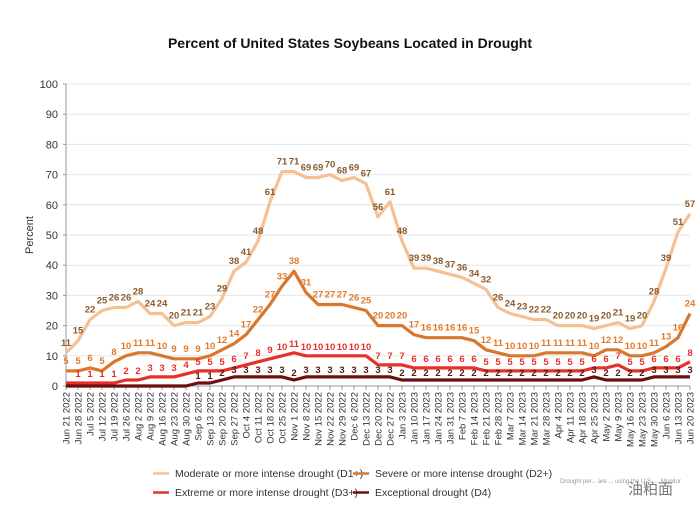 The height and width of the screenshot is (520, 700). Describe the element at coordinates (234, 334) in the screenshot. I see `data-label: 14` at that location.